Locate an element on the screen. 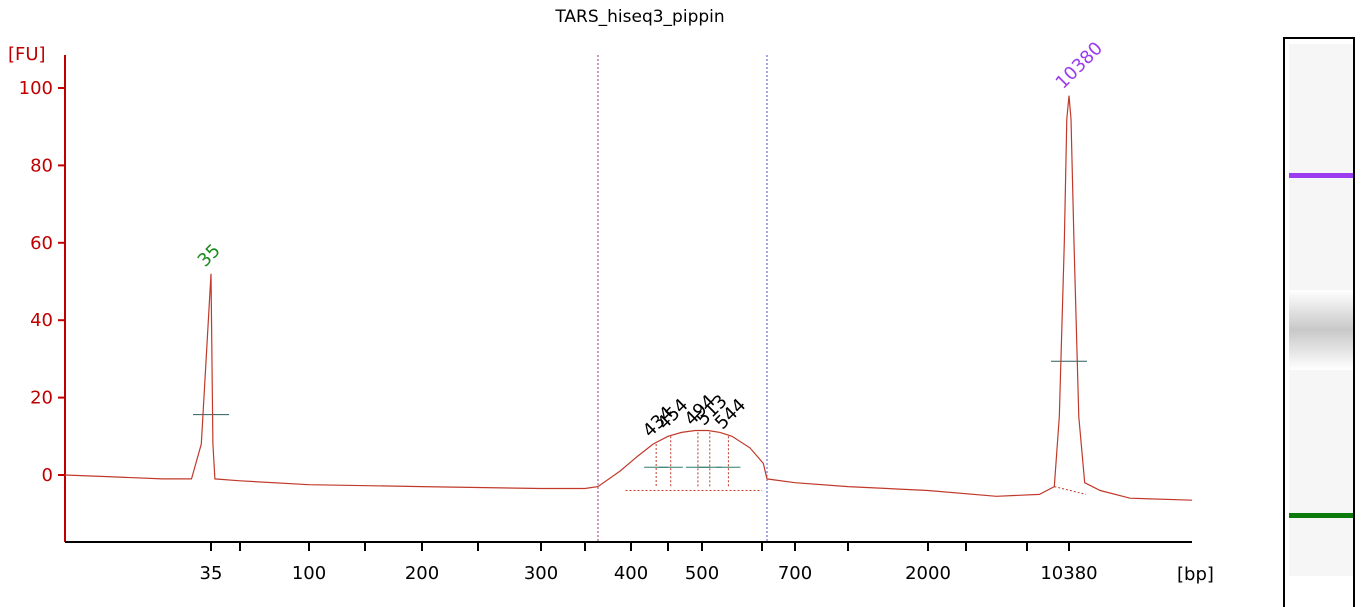 This screenshot has width=1361, height=607. region-boundaries is located at coordinates (682, 298).